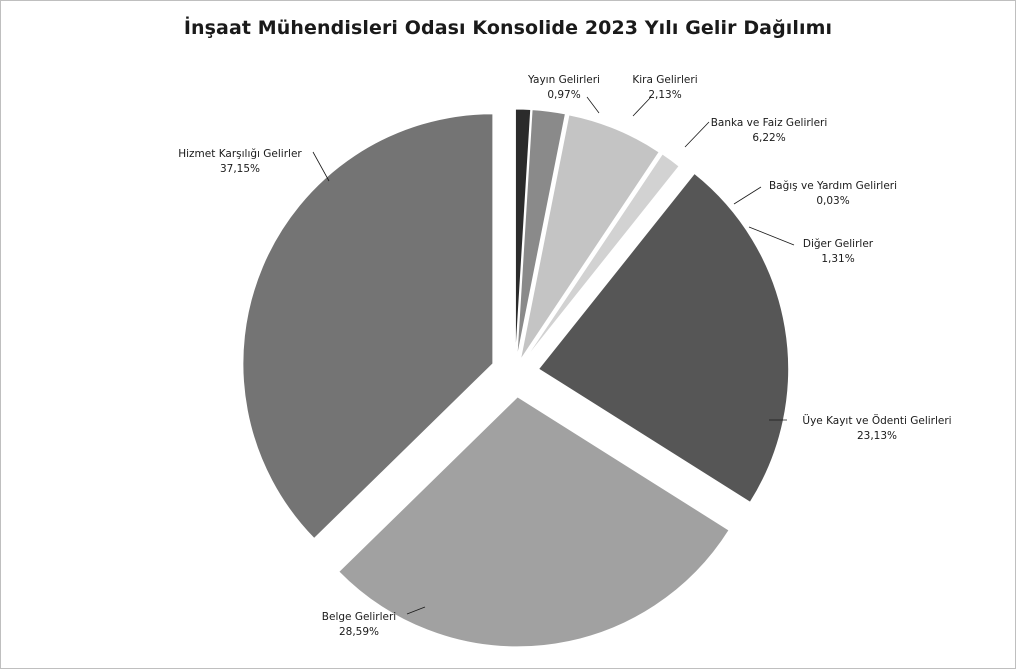 The width and height of the screenshot is (1016, 669). What do you see at coordinates (664, 95) in the screenshot?
I see `slice-value-label: 2,13%` at bounding box center [664, 95].